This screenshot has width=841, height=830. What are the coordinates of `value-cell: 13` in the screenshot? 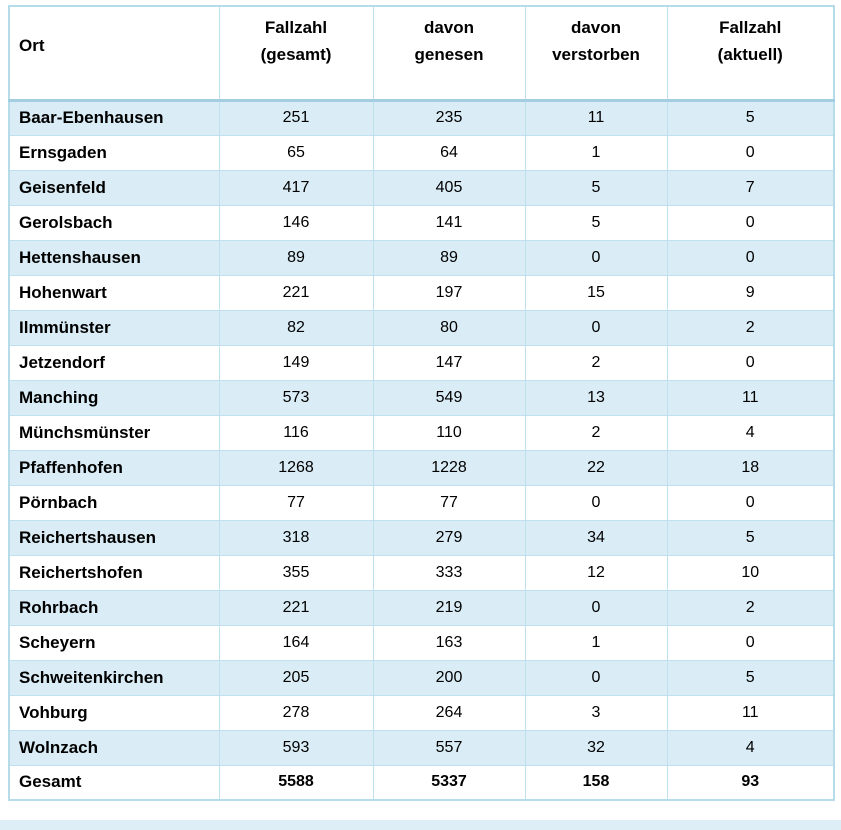 It's located at (596, 397).